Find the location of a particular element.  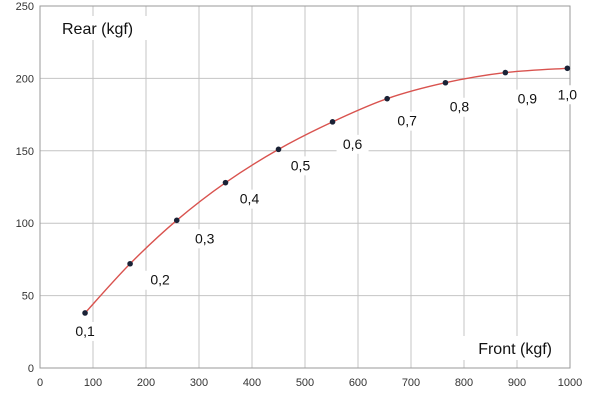

x-tick-label: 100 is located at coordinates (93, 383).